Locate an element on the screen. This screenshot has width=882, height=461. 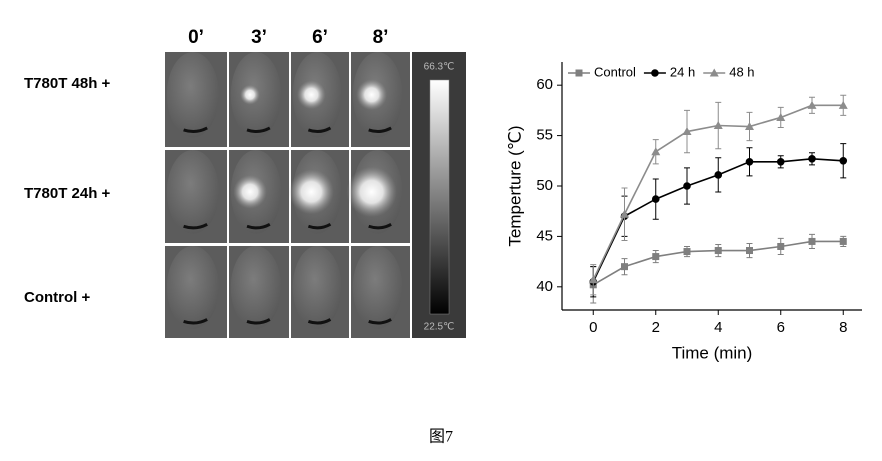
x-tick-label: 0 is located at coordinates (593, 327).